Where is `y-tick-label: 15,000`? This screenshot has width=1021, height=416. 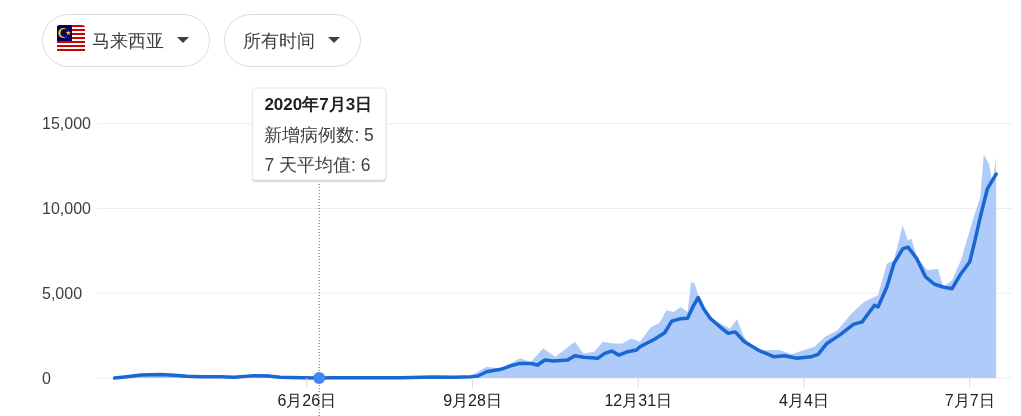 y-tick-label: 15,000 is located at coordinates (66, 124).